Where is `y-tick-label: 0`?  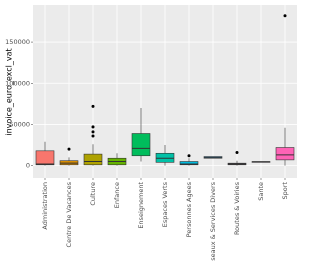 y-tick-label: 0 is located at coordinates (28, 166).